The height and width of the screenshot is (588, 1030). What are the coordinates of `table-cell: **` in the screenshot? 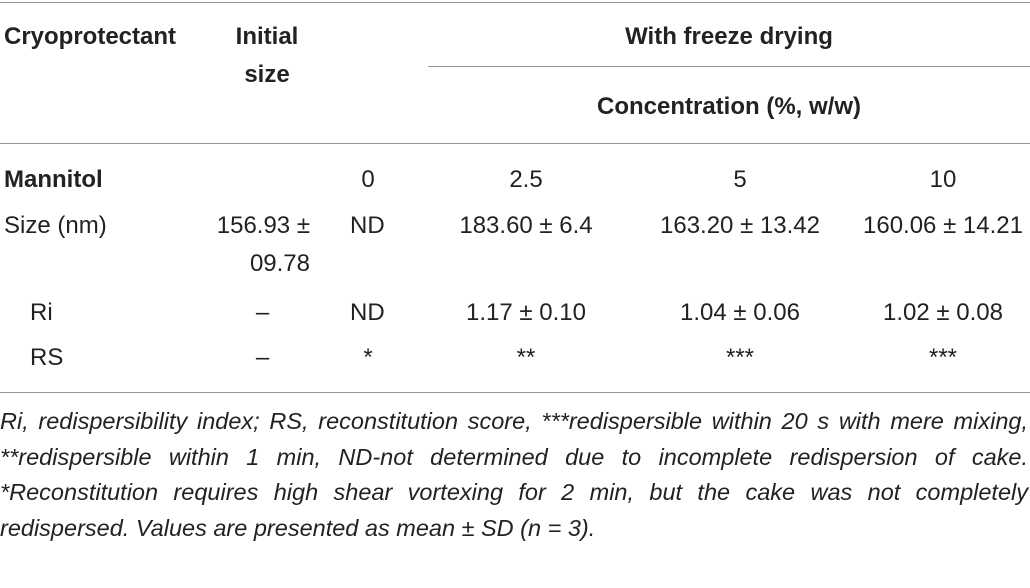 It's located at (526, 357).